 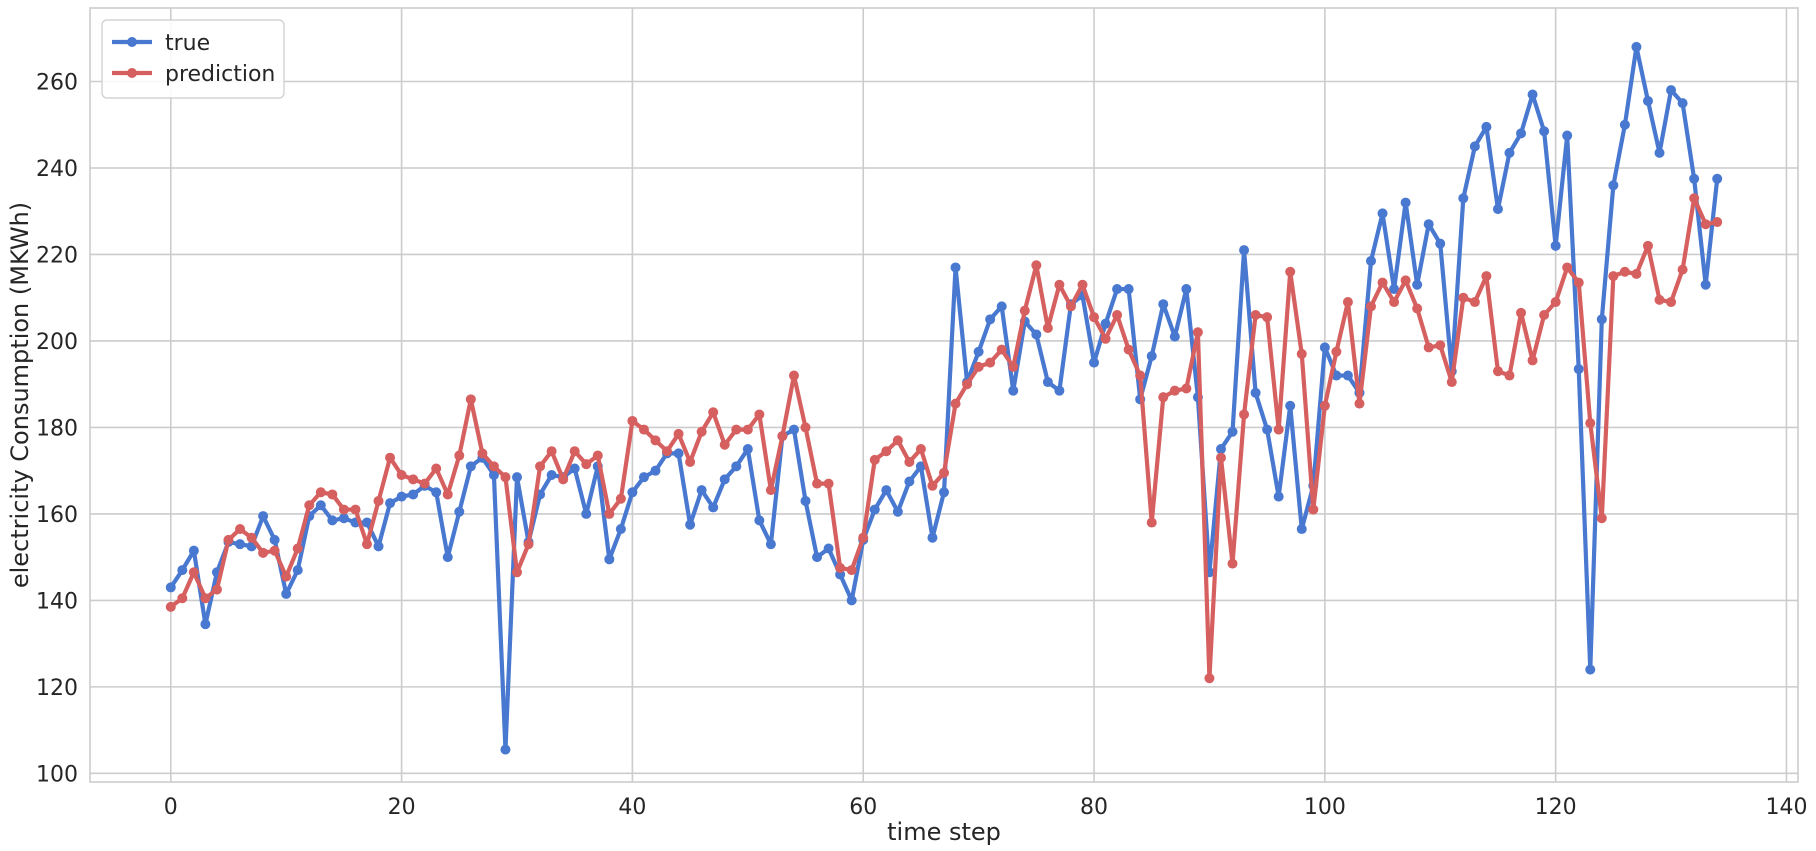 What do you see at coordinates (57, 601) in the screenshot?
I see `y-tick-label: 140` at bounding box center [57, 601].